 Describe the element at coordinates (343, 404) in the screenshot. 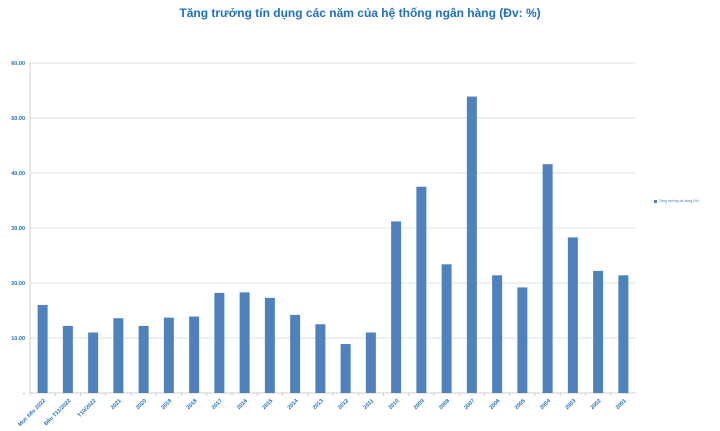

I see `x-tick-label: 2012` at that location.